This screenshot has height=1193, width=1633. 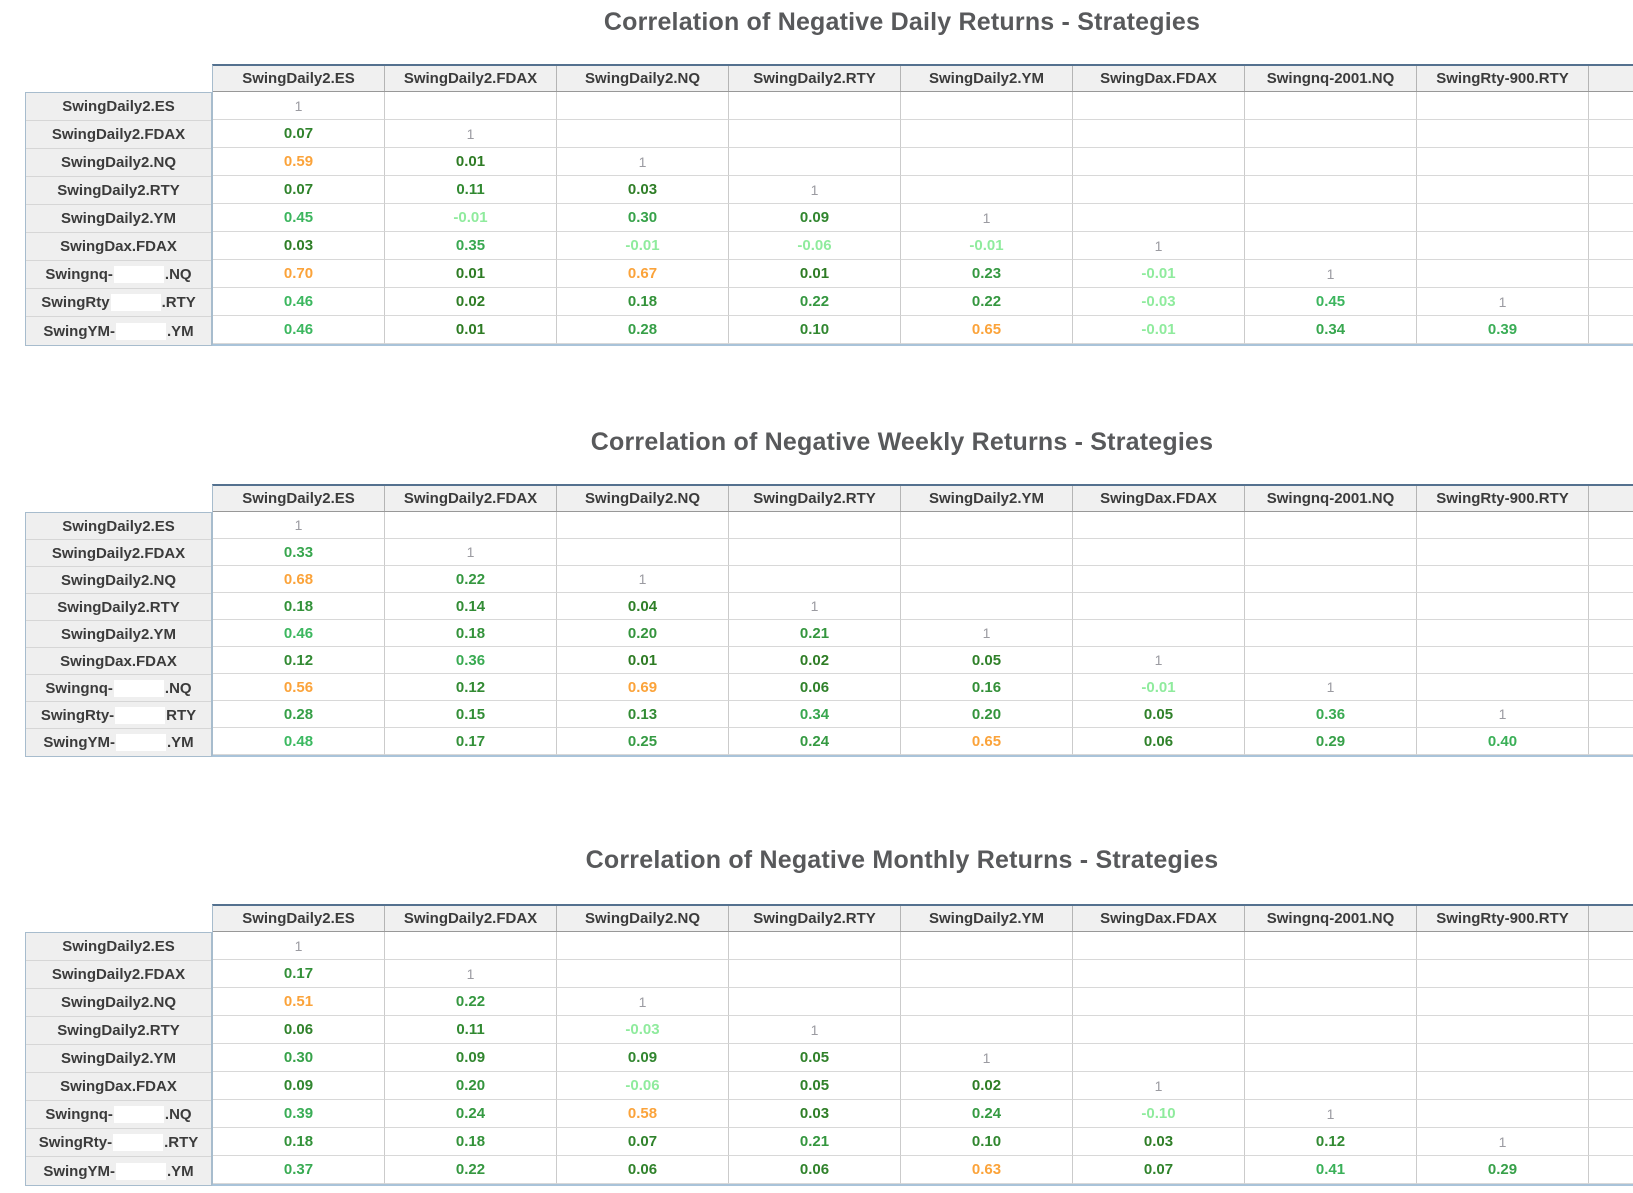 What do you see at coordinates (1159, 1114) in the screenshot?
I see `correlation-cell: -0.10` at bounding box center [1159, 1114].